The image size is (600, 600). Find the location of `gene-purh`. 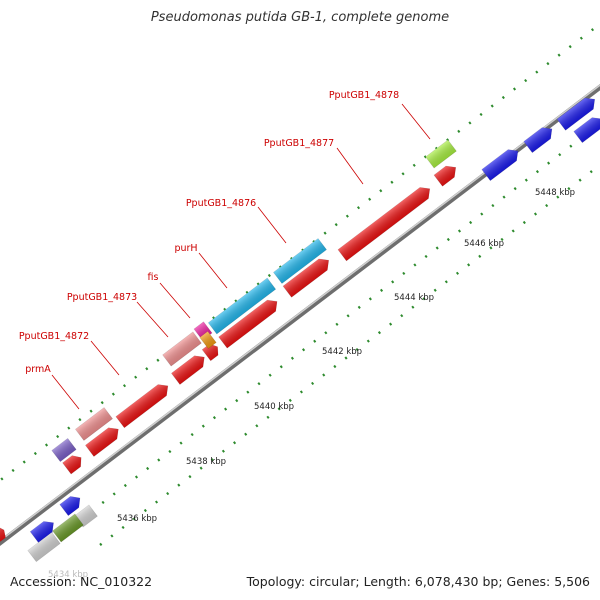

gene-purh is located at coordinates (242, 306).